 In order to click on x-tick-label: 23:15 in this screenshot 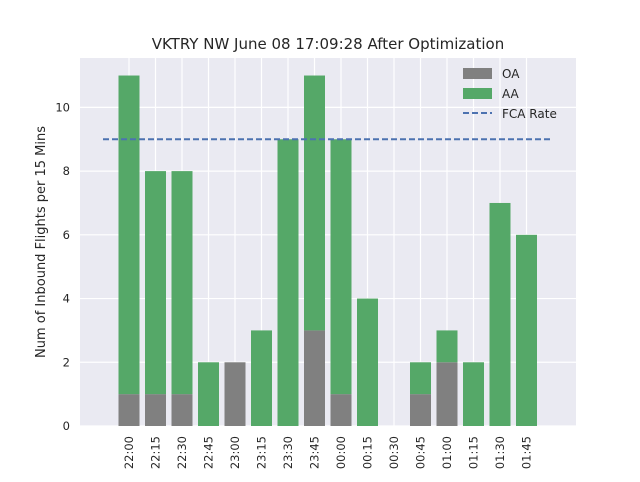, I will do `click(262, 452)`.